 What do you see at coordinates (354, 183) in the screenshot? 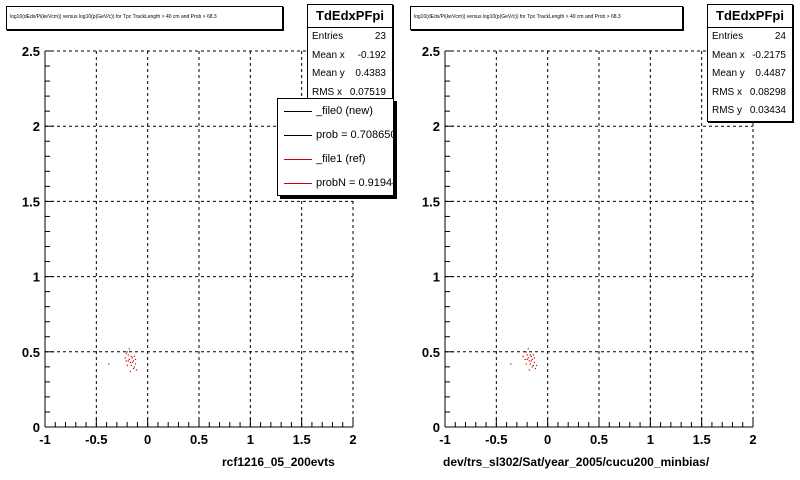
I see `legend-label: probN = 0.919446` at bounding box center [354, 183].